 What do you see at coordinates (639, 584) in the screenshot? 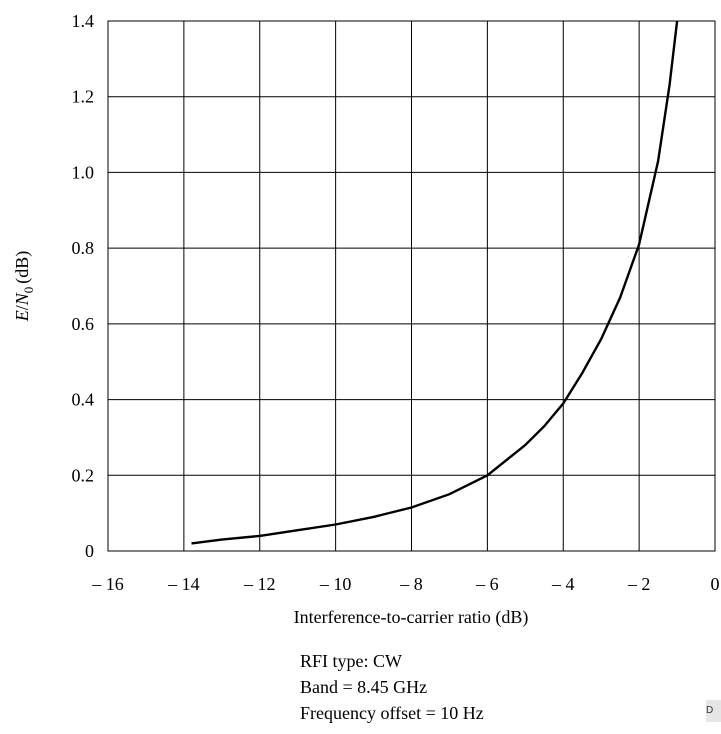
I see `x-tick-label: – 2` at bounding box center [639, 584].